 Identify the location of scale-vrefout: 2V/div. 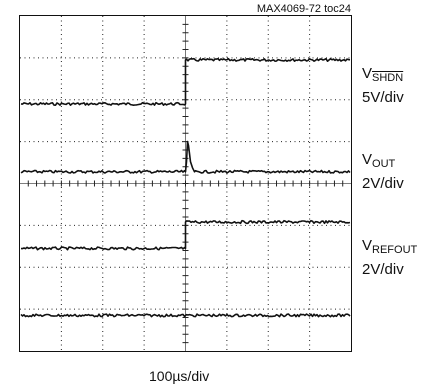
(383, 269).